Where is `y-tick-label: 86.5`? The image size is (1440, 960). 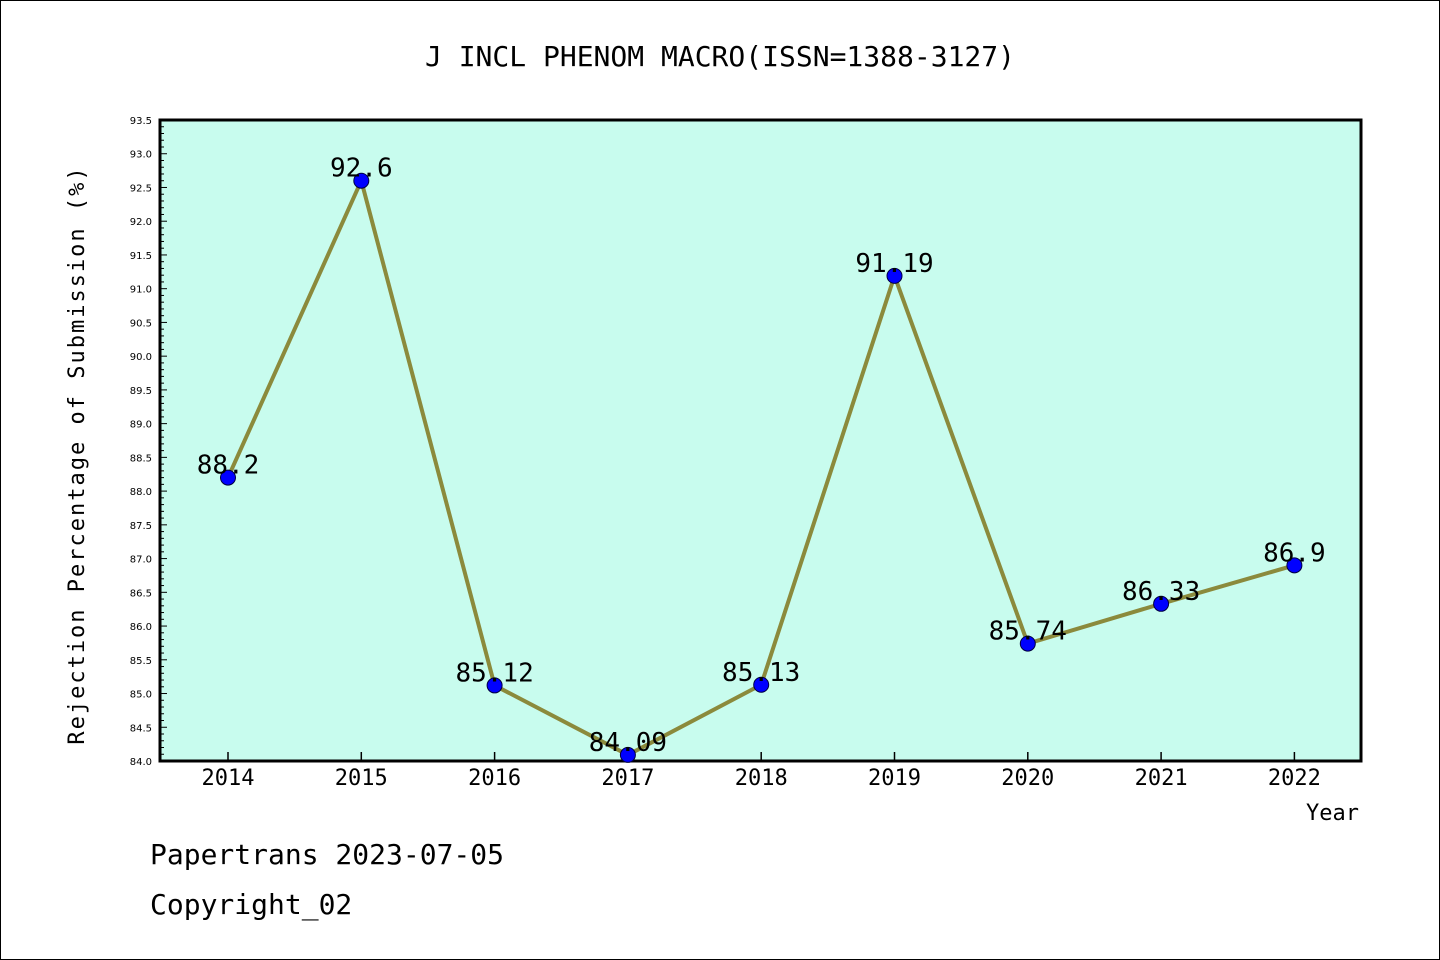 y-tick-label: 86.5 is located at coordinates (141, 593).